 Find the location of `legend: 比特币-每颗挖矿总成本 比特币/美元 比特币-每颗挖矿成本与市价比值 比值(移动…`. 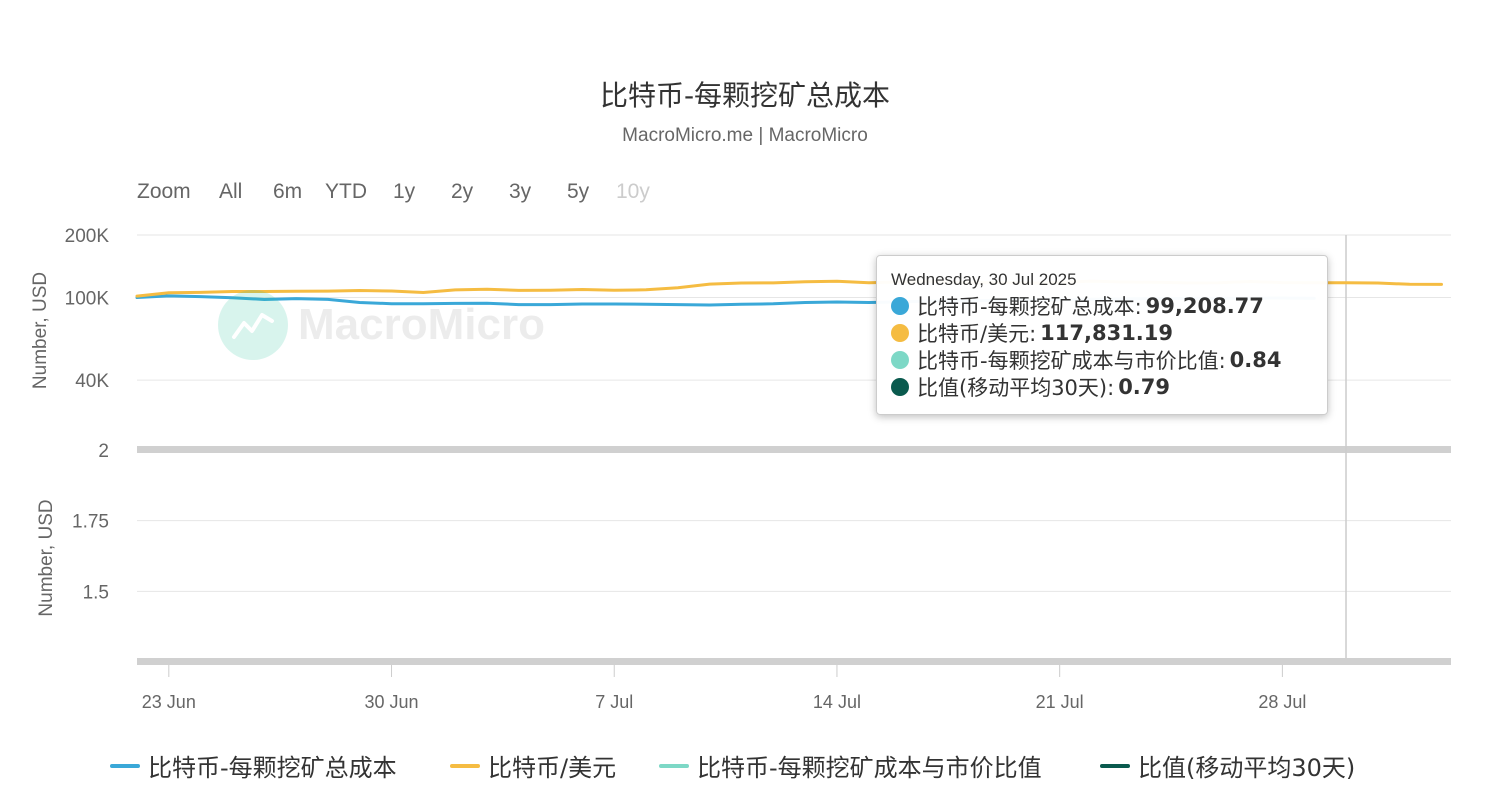

legend: 比特币-每颗挖矿总成本 比特币/美元 比特币-每颗挖矿成本与市价比值 比值(移动… is located at coordinates (745, 766).